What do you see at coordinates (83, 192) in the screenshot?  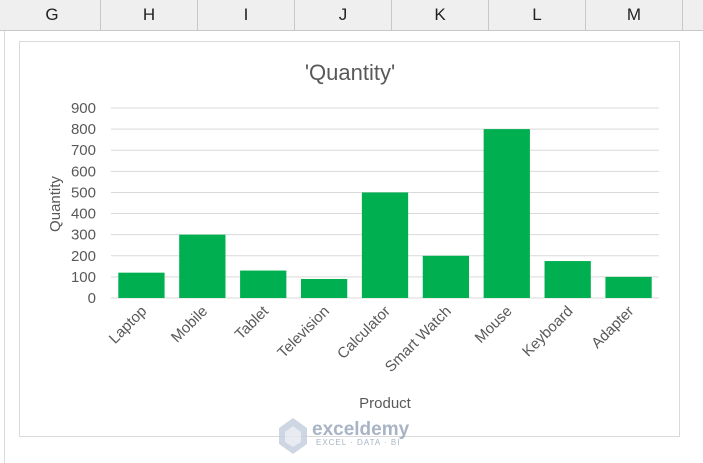 I see `y-tick-label: 500` at bounding box center [83, 192].